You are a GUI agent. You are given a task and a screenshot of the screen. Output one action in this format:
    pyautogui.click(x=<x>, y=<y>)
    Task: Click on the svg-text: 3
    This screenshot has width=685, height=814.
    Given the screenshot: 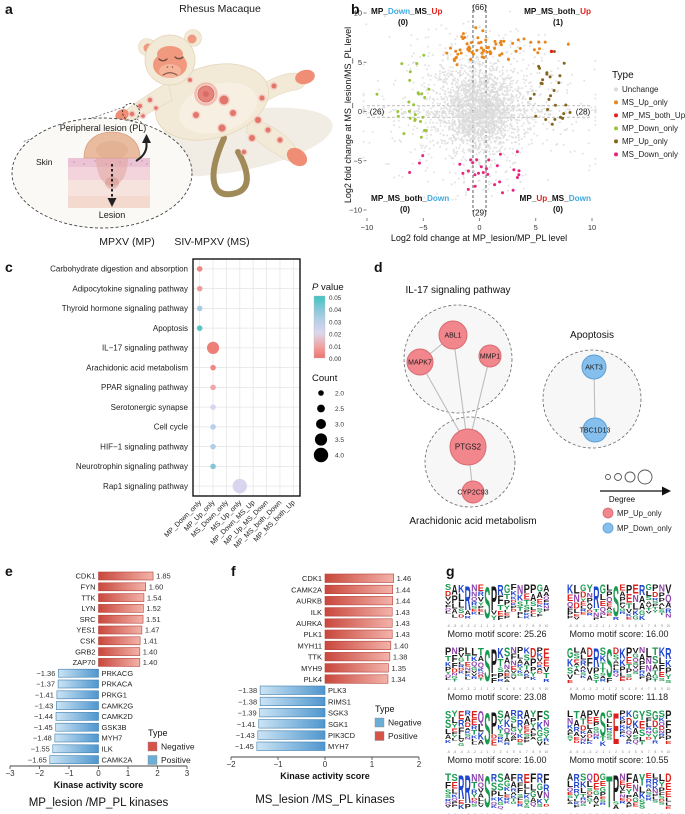 What is the action you would take?
    pyautogui.click(x=187, y=773)
    